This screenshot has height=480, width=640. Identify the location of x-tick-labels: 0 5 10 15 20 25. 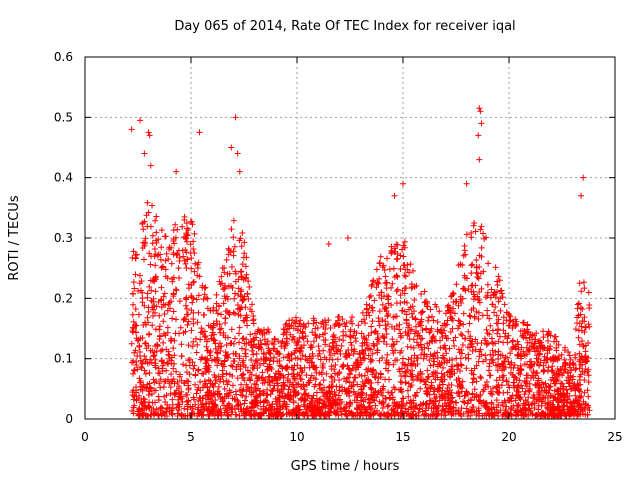
(351, 437).